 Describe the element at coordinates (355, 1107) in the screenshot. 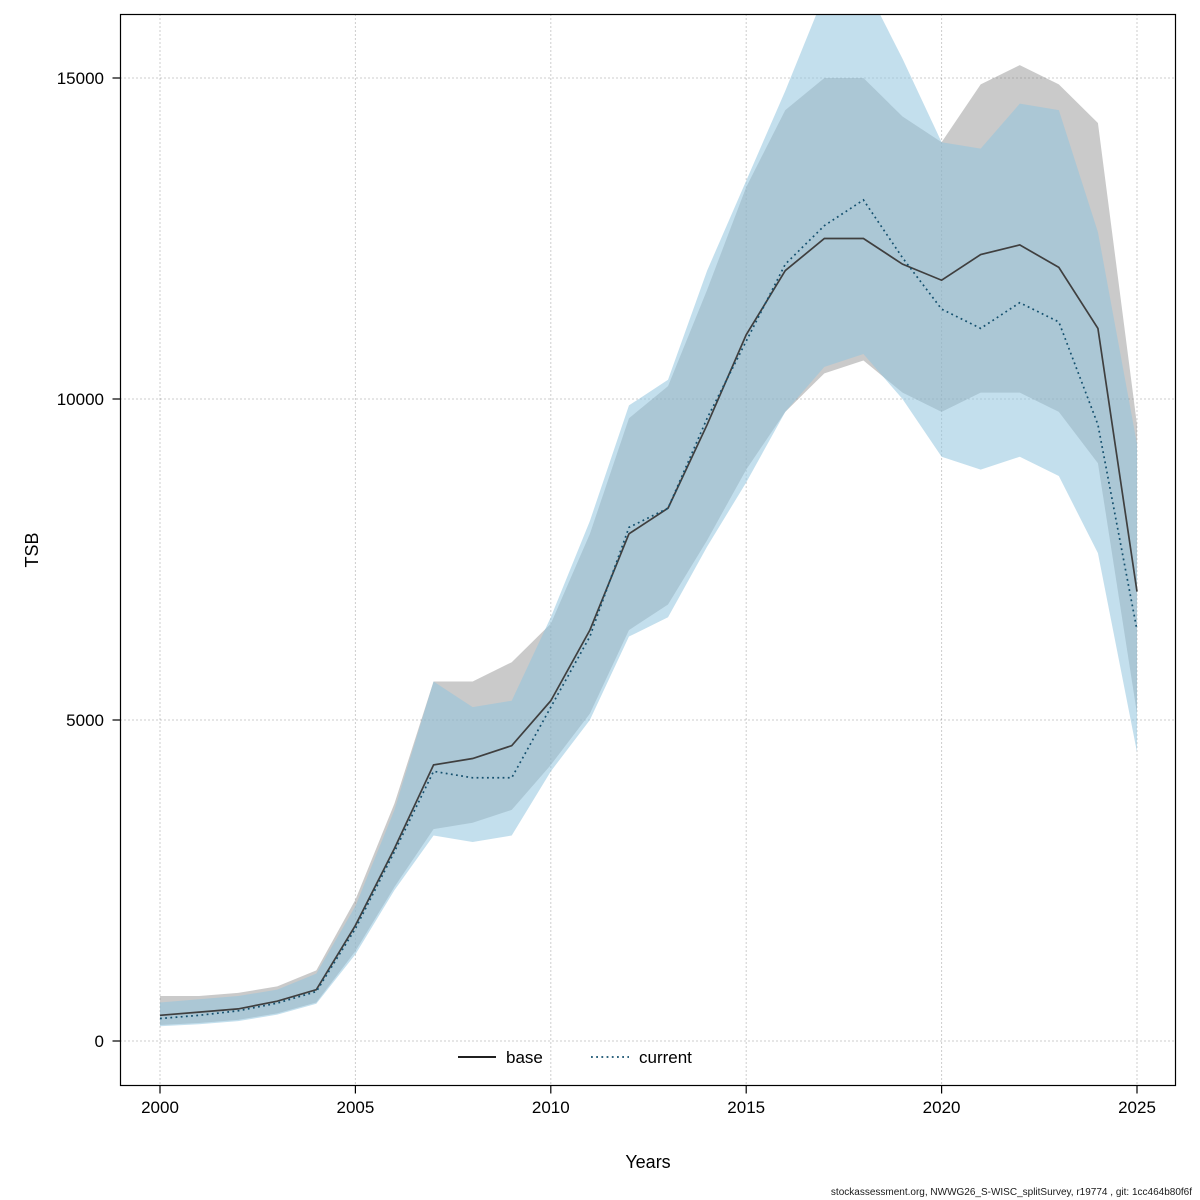

I see `x-axis-tick-label: 2005` at that location.